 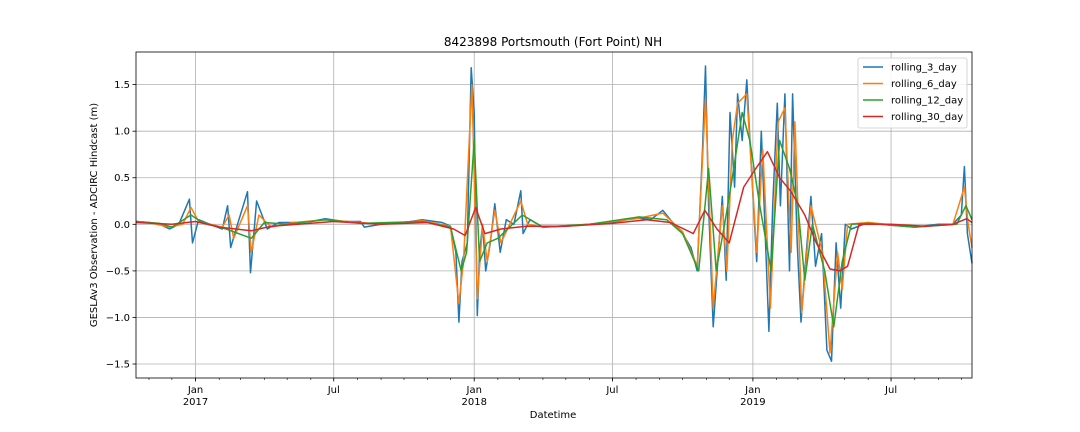 I want to click on legend-label: rolling_30_day, so click(x=927, y=117).